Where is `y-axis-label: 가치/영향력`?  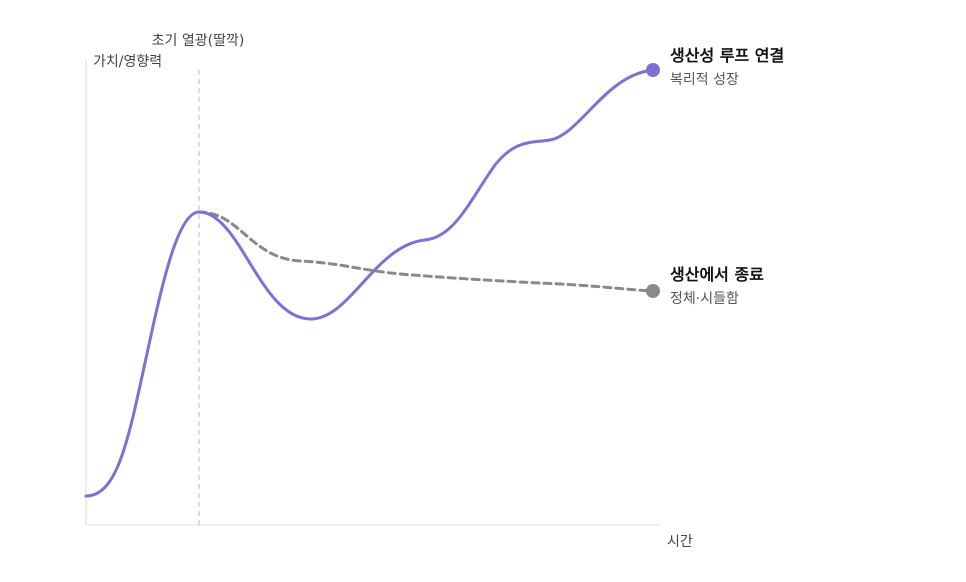 y-axis-label: 가치/영향력 is located at coordinates (127, 62).